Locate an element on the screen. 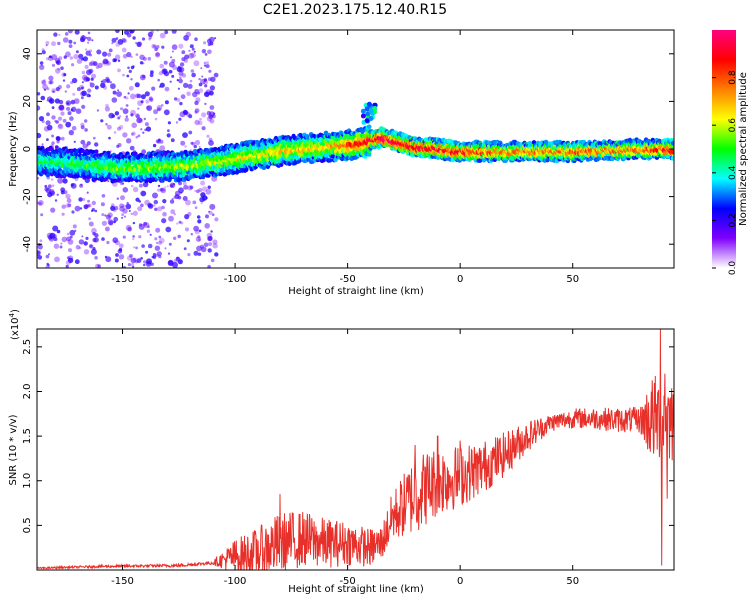 The width and height of the screenshot is (750, 600). x-tick-label: 0 is located at coordinates (460, 279).